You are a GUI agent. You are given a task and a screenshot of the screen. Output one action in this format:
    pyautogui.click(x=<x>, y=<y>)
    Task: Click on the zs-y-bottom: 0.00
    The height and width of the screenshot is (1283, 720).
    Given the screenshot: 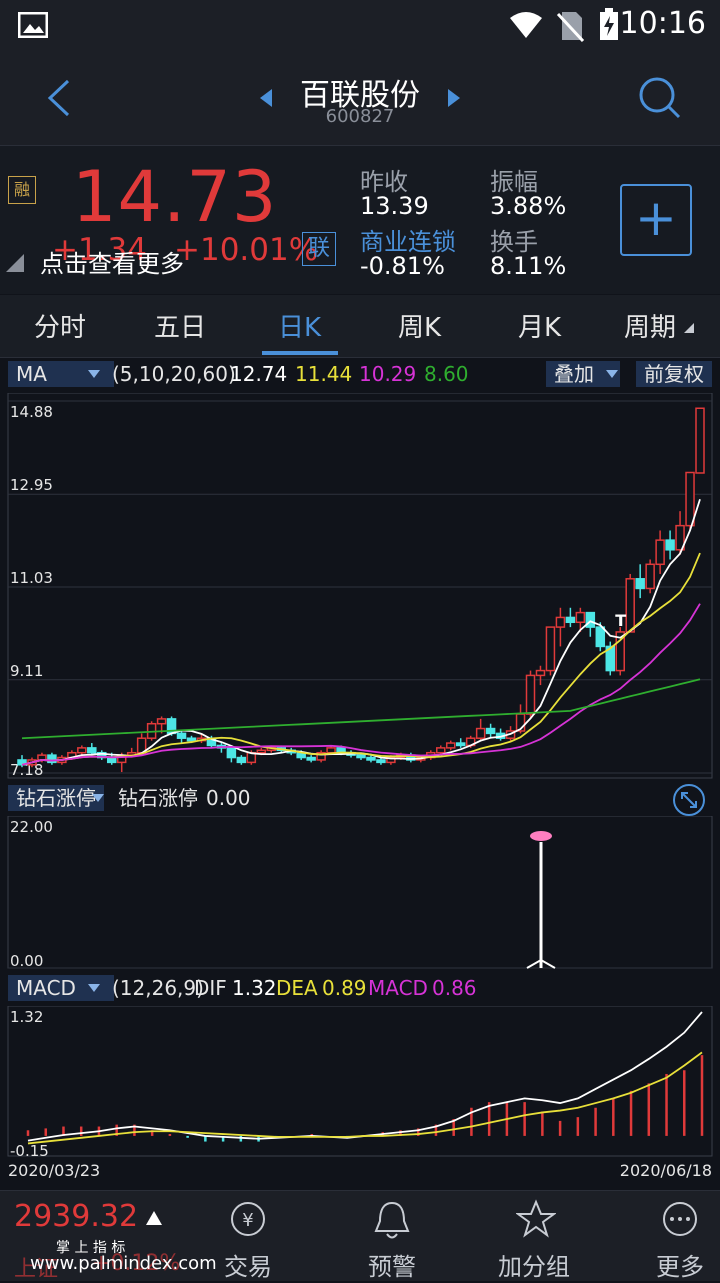 What is the action you would take?
    pyautogui.click(x=26, y=961)
    